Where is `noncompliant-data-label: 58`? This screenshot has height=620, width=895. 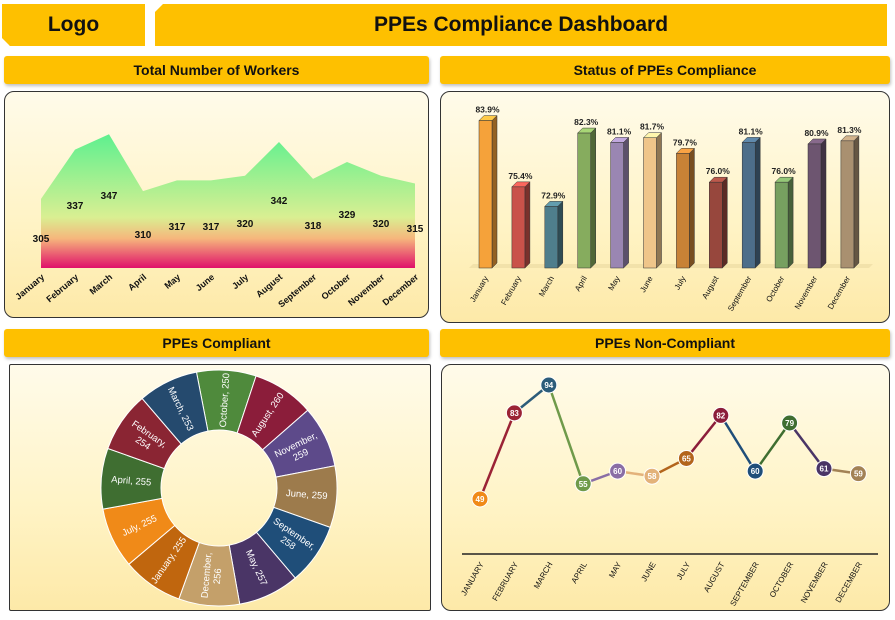 noncompliant-data-label: 58 is located at coordinates (652, 476).